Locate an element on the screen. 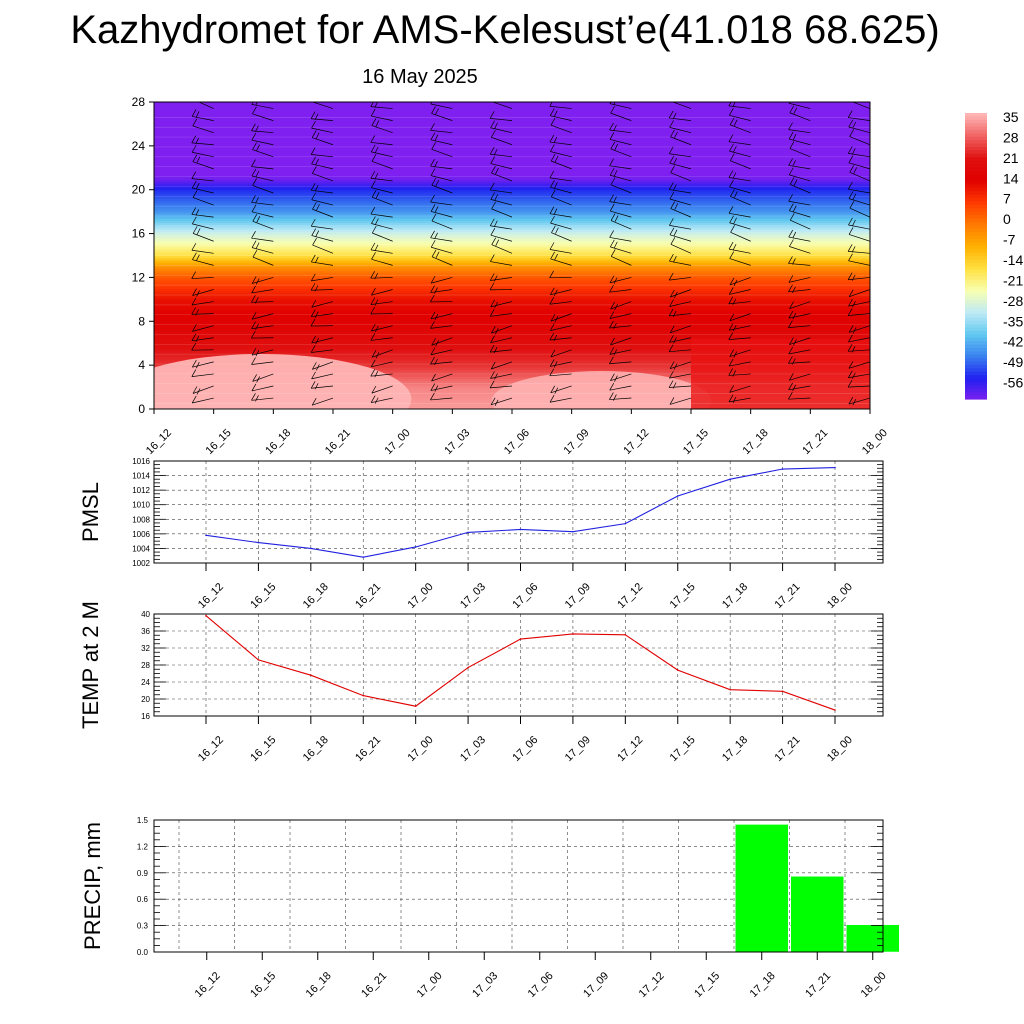 The height and width of the screenshot is (1024, 1024). y-tick-label: 20 is located at coordinates (139, 190).